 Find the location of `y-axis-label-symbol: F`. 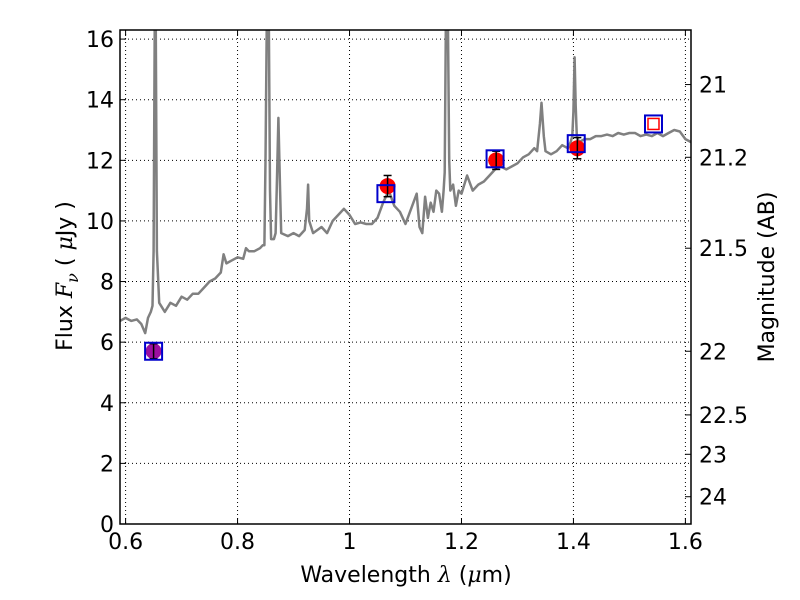

y-axis-label-symbol: F is located at coordinates (65, 290).